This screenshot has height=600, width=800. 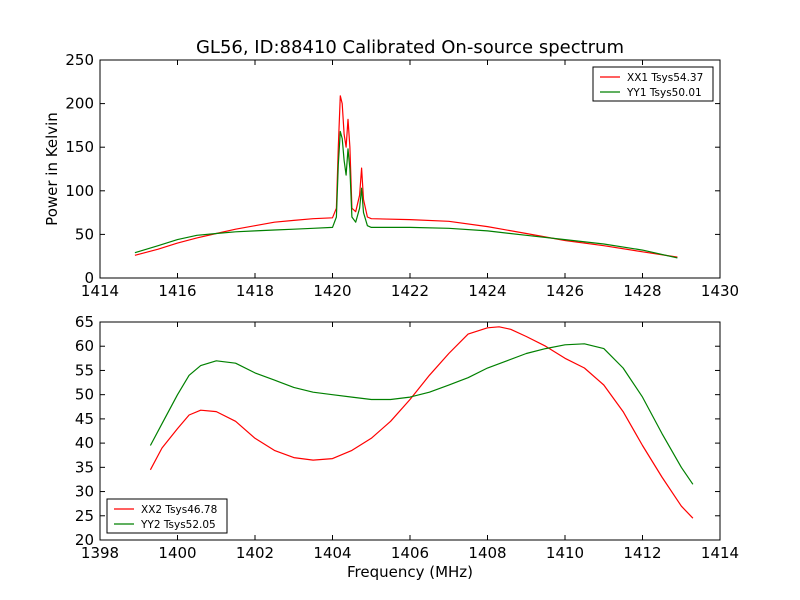 I want to click on plot1-xtick-label: 1414, so click(x=100, y=291).